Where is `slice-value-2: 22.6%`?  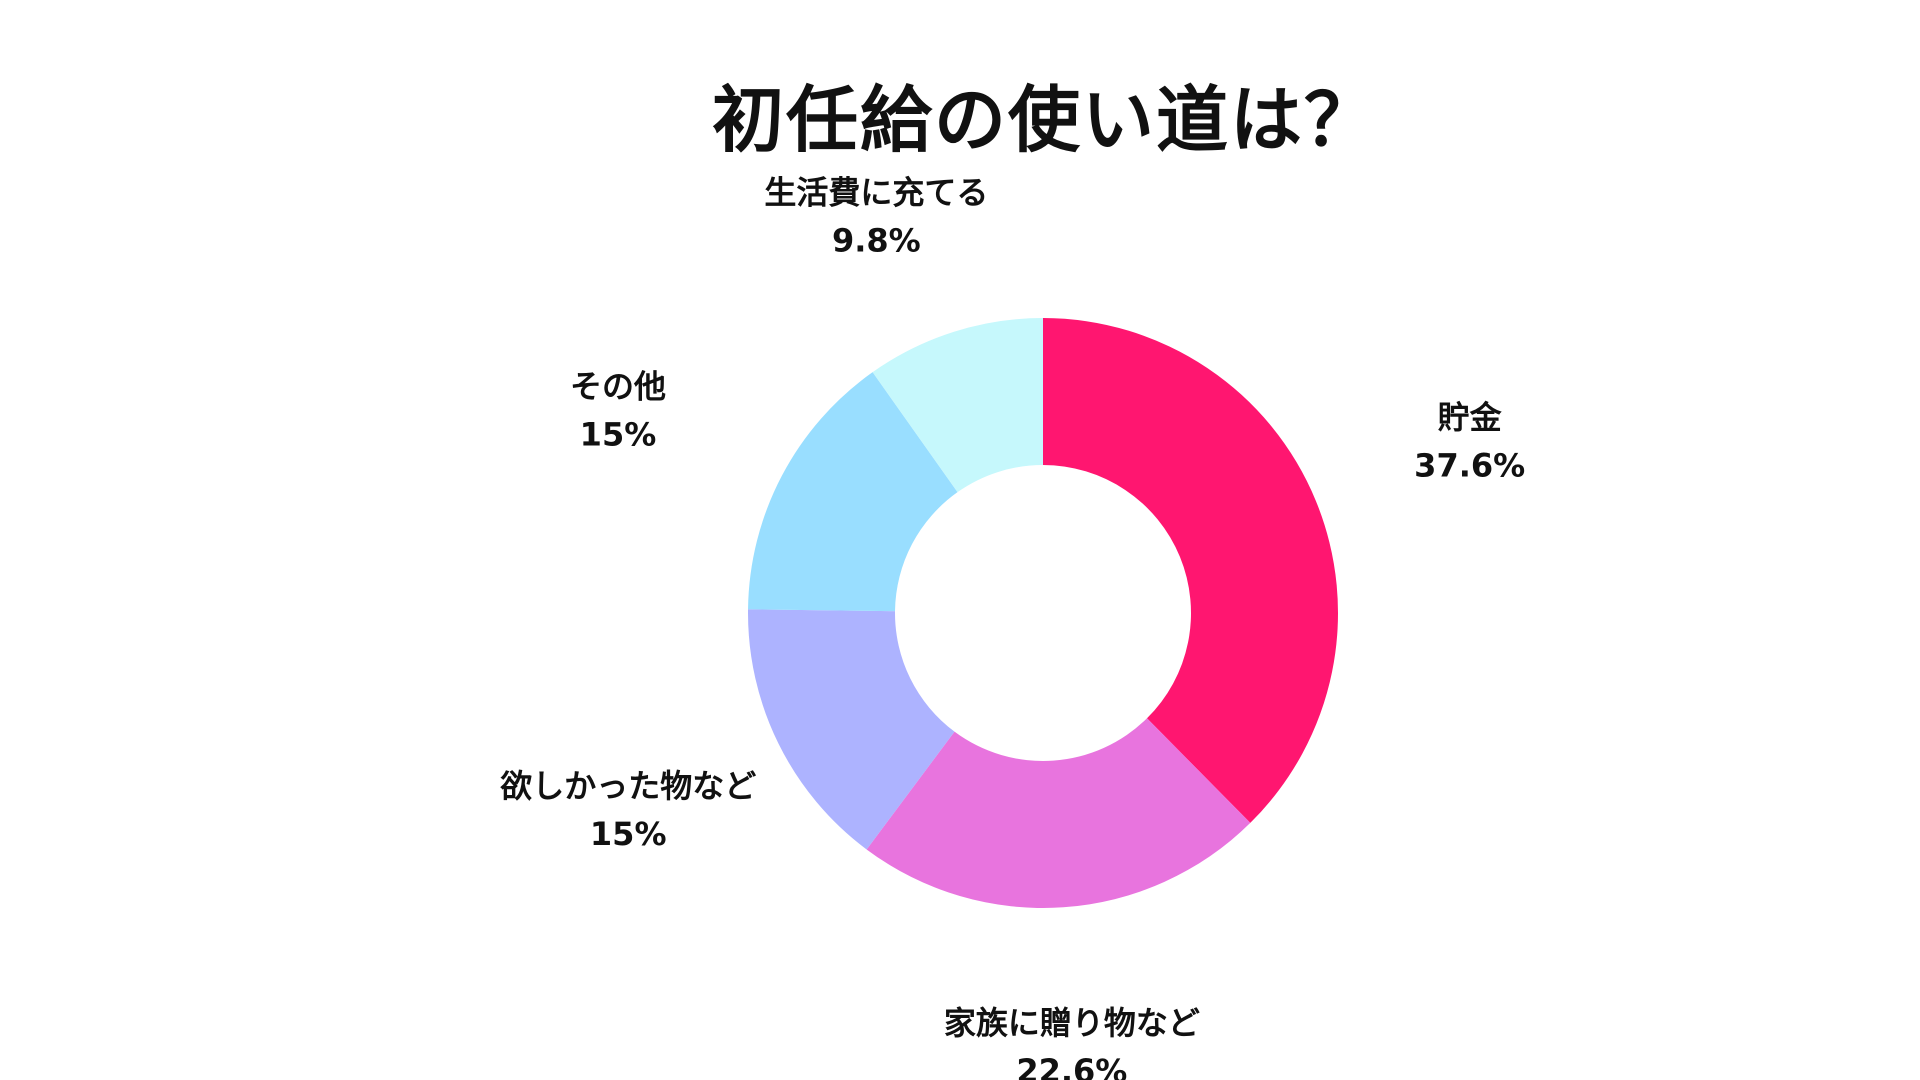 slice-value-2: 22.6% is located at coordinates (1071, 1066).